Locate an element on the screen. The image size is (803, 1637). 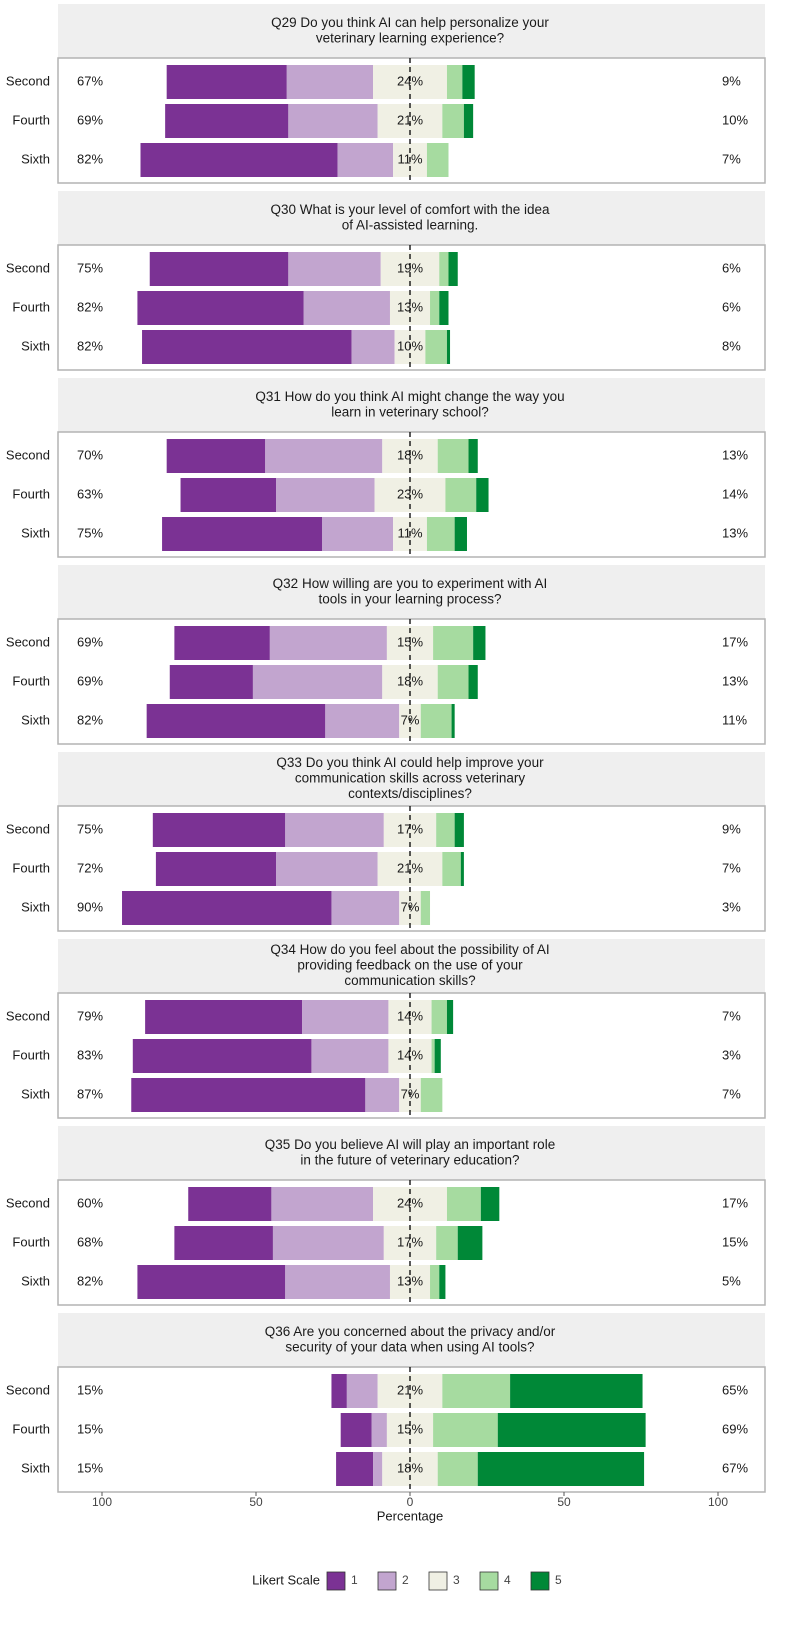
left-label: 69% is located at coordinates (90, 641).